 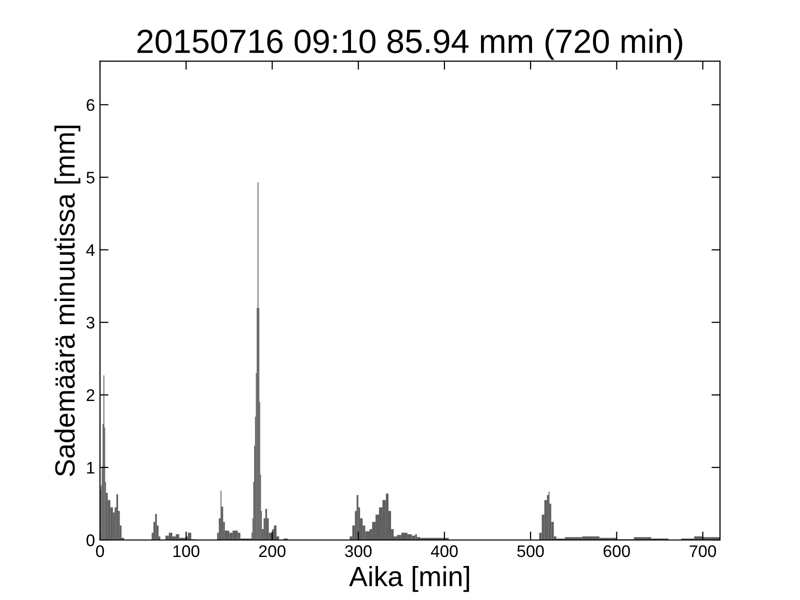 I want to click on x-tick-label: 300, so click(x=358, y=551).